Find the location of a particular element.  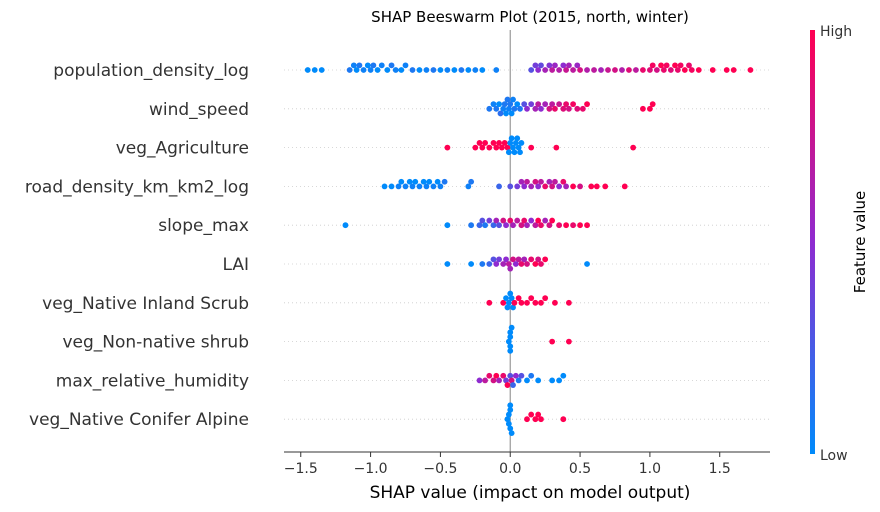

x-axis-ticks: −1.5 −1.0 −0.5 0.0 0.5 1.0 1.5 is located at coordinates (507, 464).